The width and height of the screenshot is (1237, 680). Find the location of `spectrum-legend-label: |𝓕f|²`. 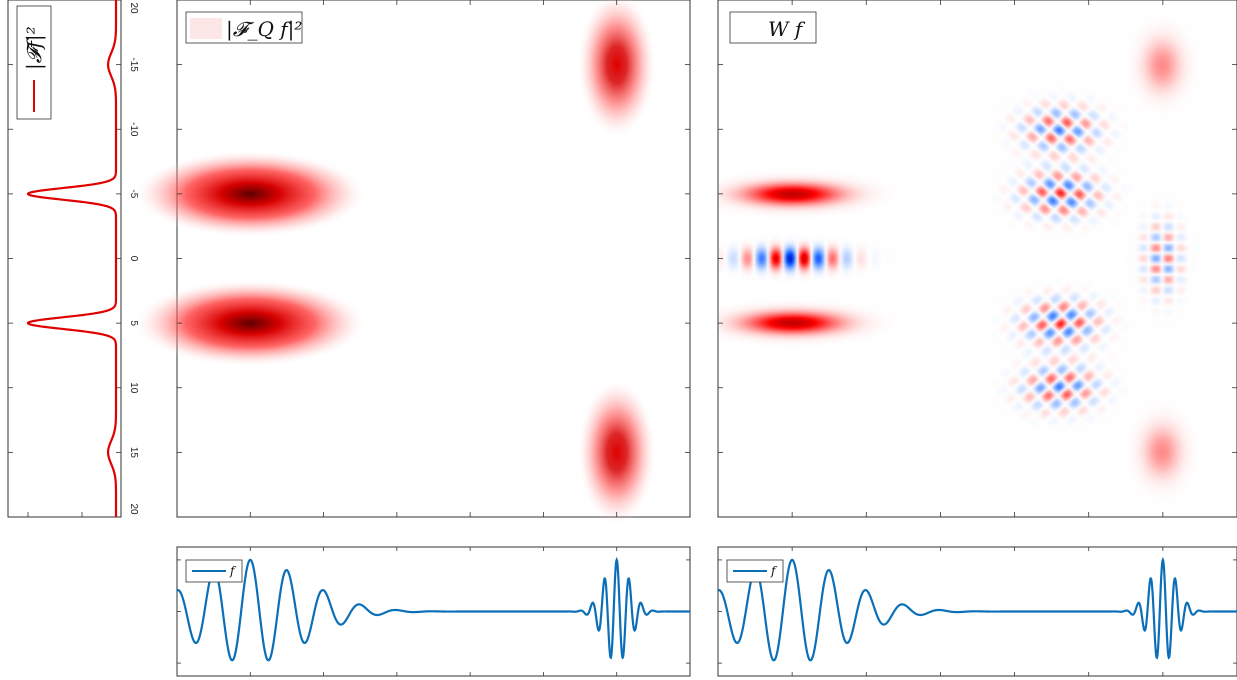

spectrum-legend-label: |𝓕f|² is located at coordinates (34, 48).